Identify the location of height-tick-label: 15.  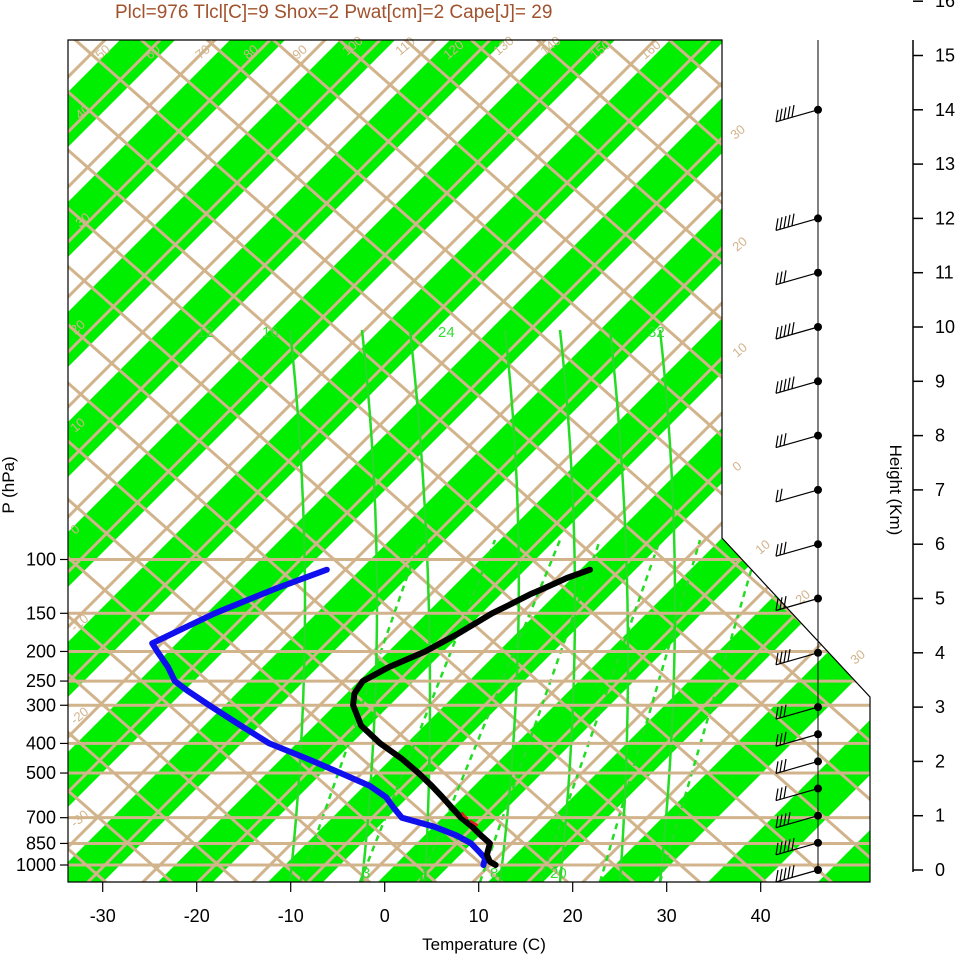
(945, 56).